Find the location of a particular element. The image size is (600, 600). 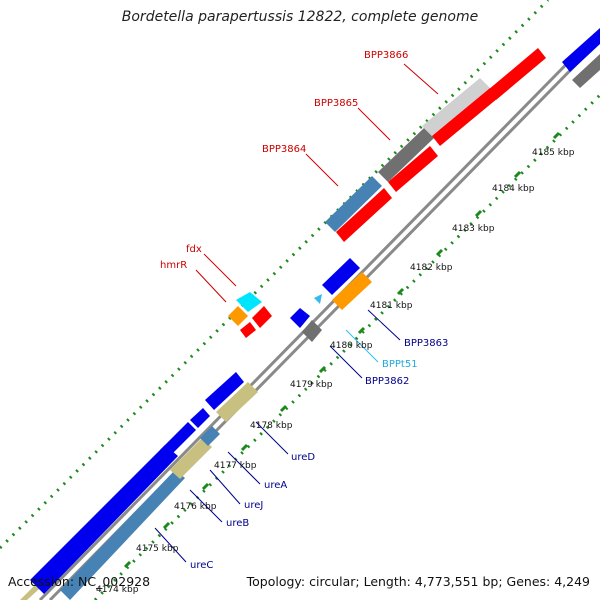

gene-label: BPP3862 is located at coordinates (387, 381).